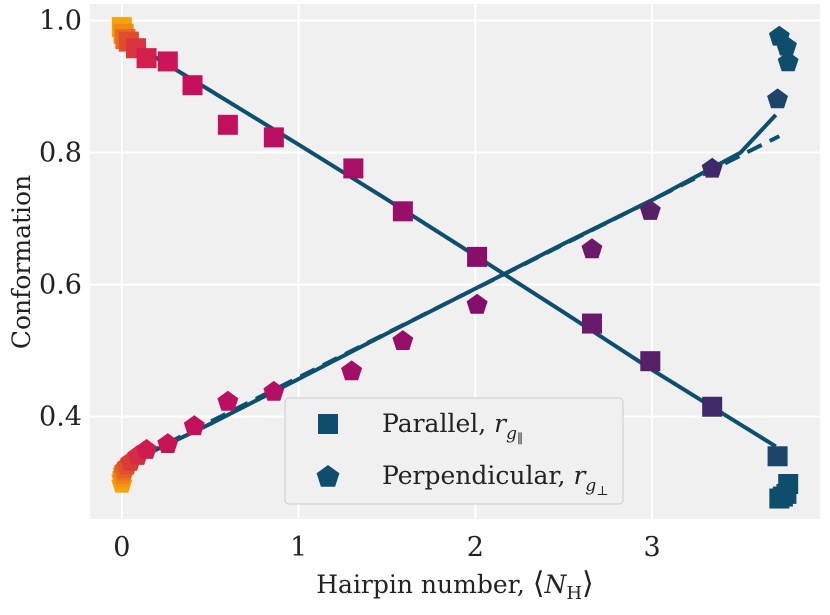 The image size is (830, 615). What do you see at coordinates (588, 583) in the screenshot?
I see `x-axis-label-close: ⟩` at bounding box center [588, 583].